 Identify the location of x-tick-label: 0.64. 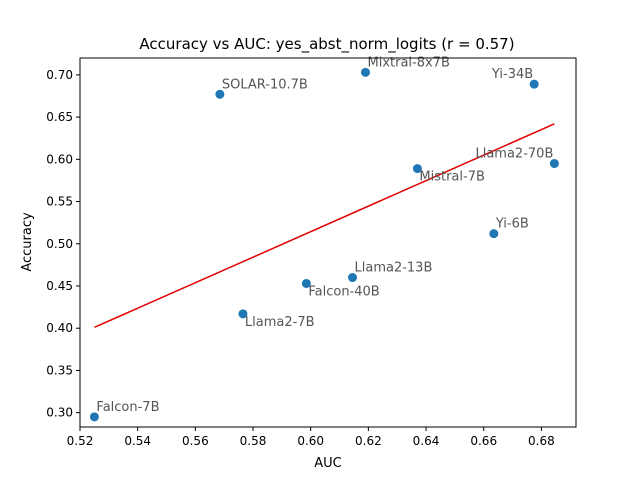
(426, 441).